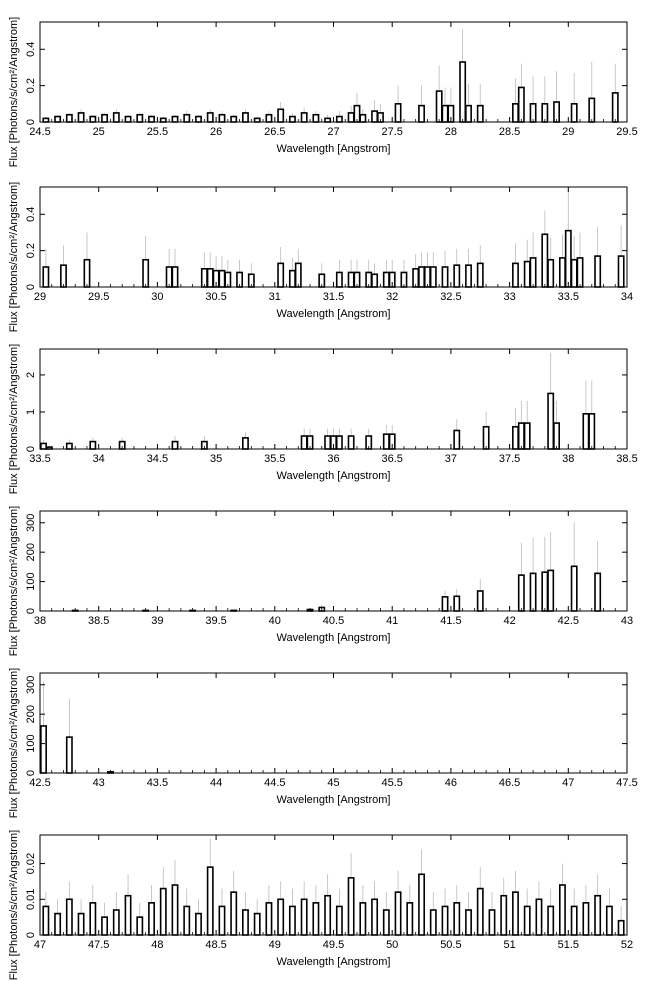 Image resolution: width=647 pixels, height=981 pixels. What do you see at coordinates (392, 621) in the screenshot?
I see `x-tick-label: 41` at bounding box center [392, 621].